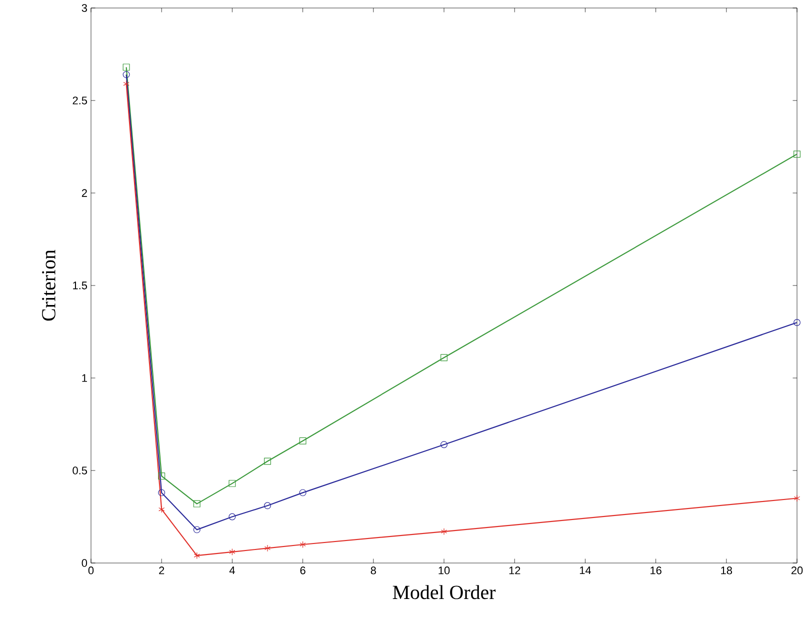  What do you see at coordinates (444, 570) in the screenshot?
I see `x-tick-label: 10` at bounding box center [444, 570].